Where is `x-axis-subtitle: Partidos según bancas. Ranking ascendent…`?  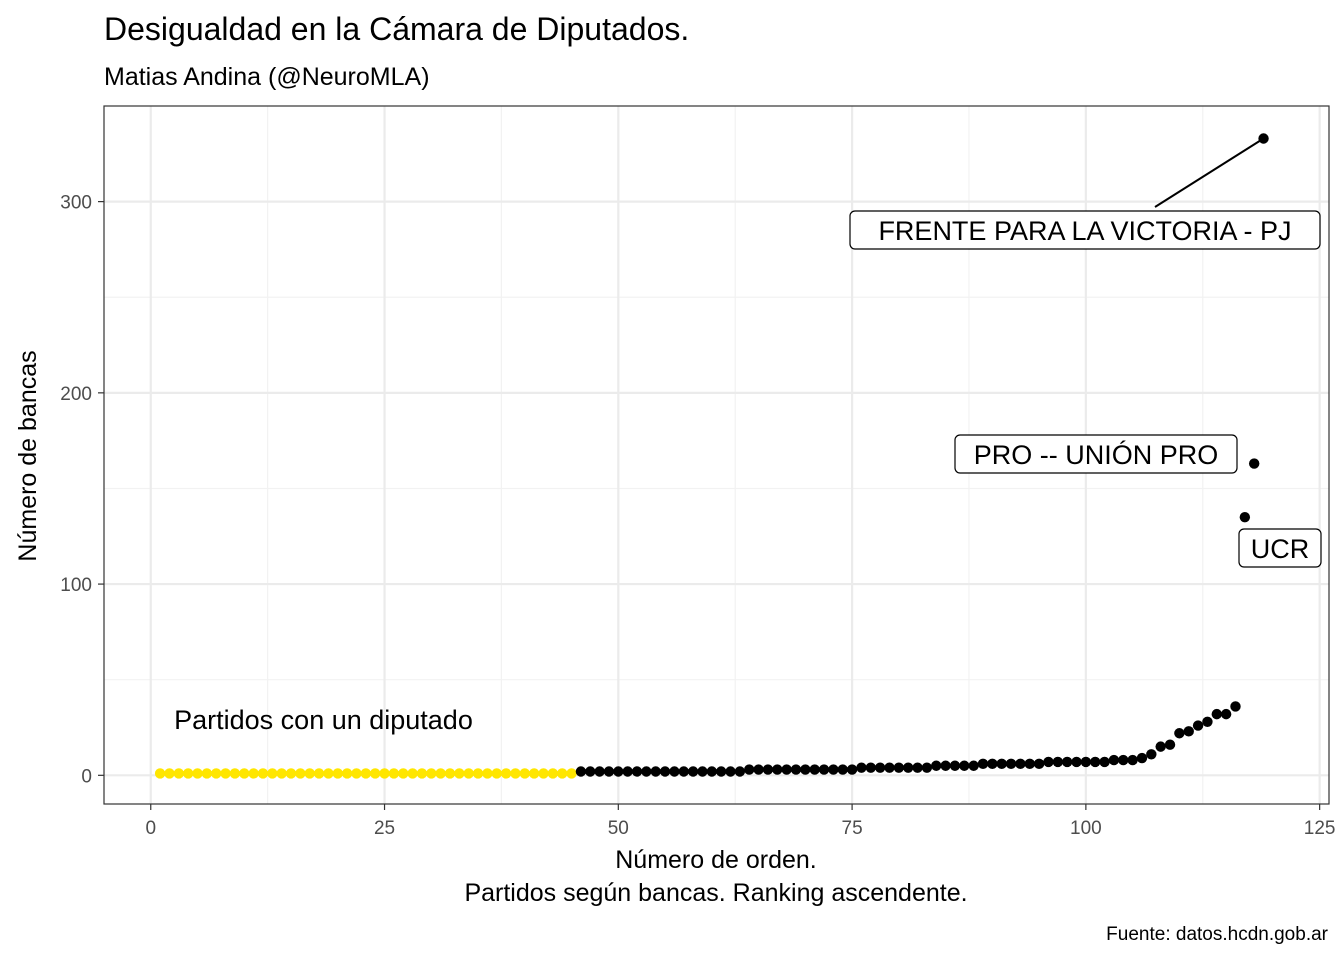
x-axis-subtitle: Partidos según bancas. Ranking ascendent… is located at coordinates (715, 893).